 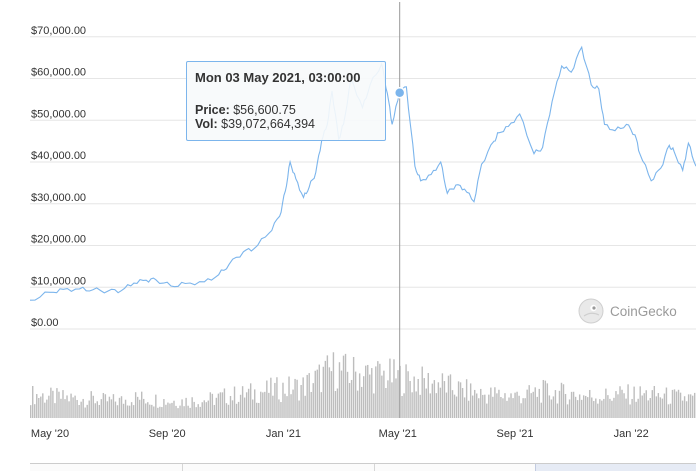 I want to click on tooltip-date: Mon 03 May 2021, 03:00:00, so click(x=278, y=77).